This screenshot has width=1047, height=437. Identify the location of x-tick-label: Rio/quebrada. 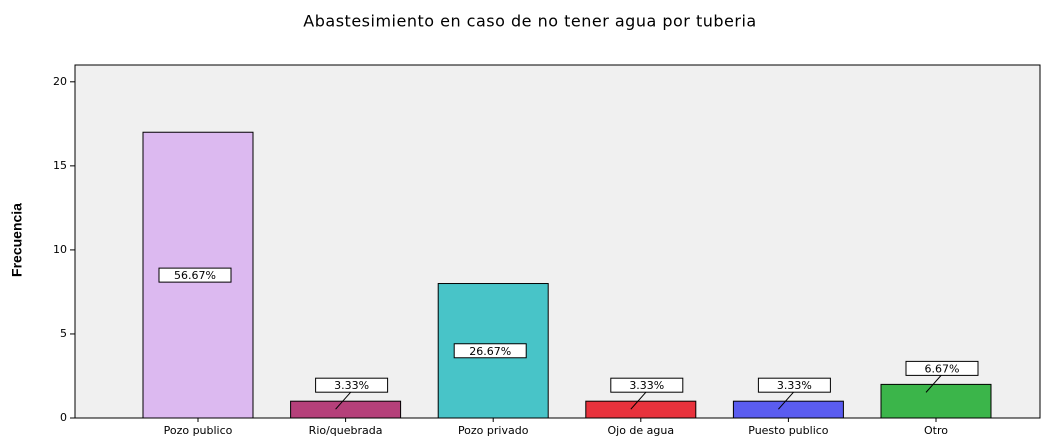
(346, 430).